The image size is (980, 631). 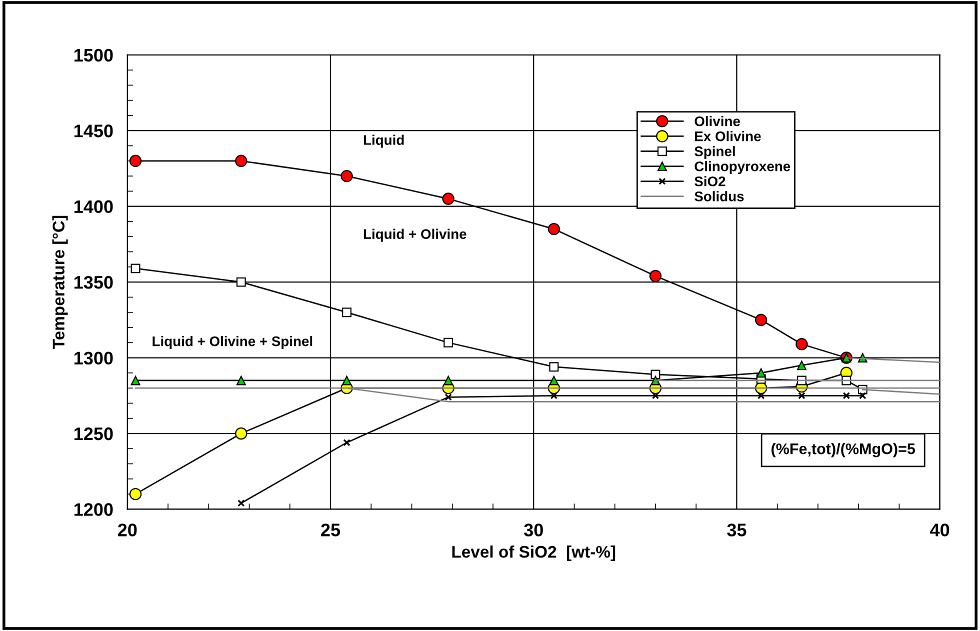 I want to click on x-tick-label: 20, so click(x=127, y=530).